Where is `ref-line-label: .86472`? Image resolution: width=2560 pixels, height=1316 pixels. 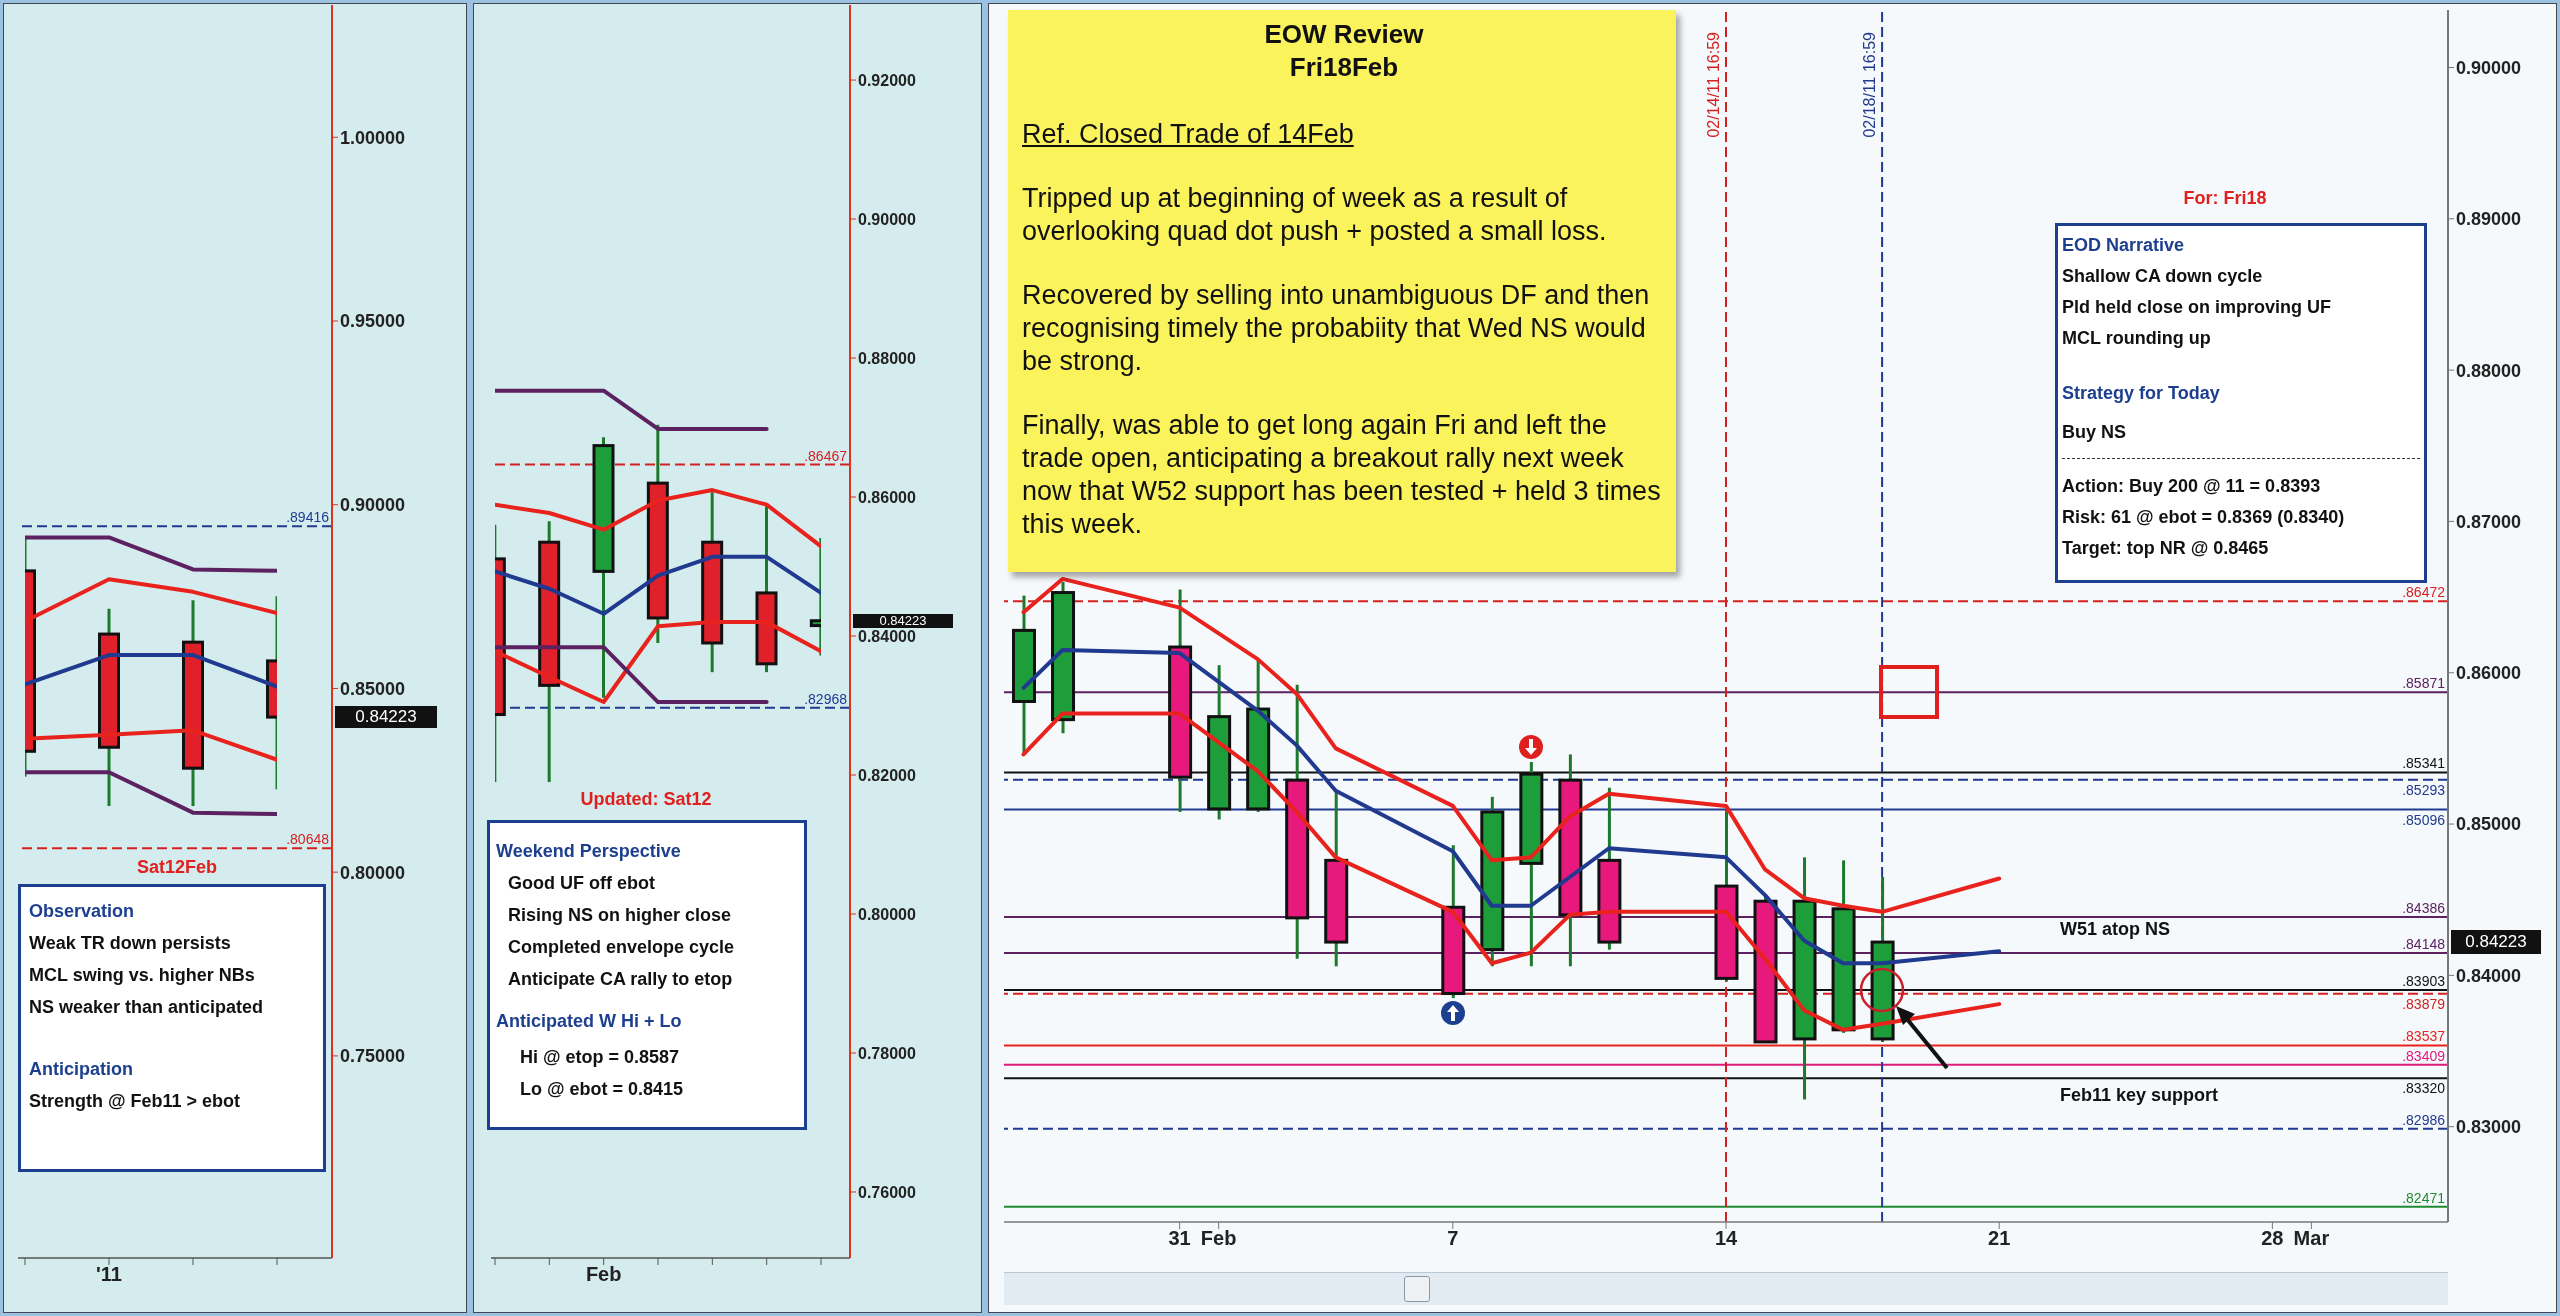
ref-line-label: .86472 is located at coordinates (2423, 592).